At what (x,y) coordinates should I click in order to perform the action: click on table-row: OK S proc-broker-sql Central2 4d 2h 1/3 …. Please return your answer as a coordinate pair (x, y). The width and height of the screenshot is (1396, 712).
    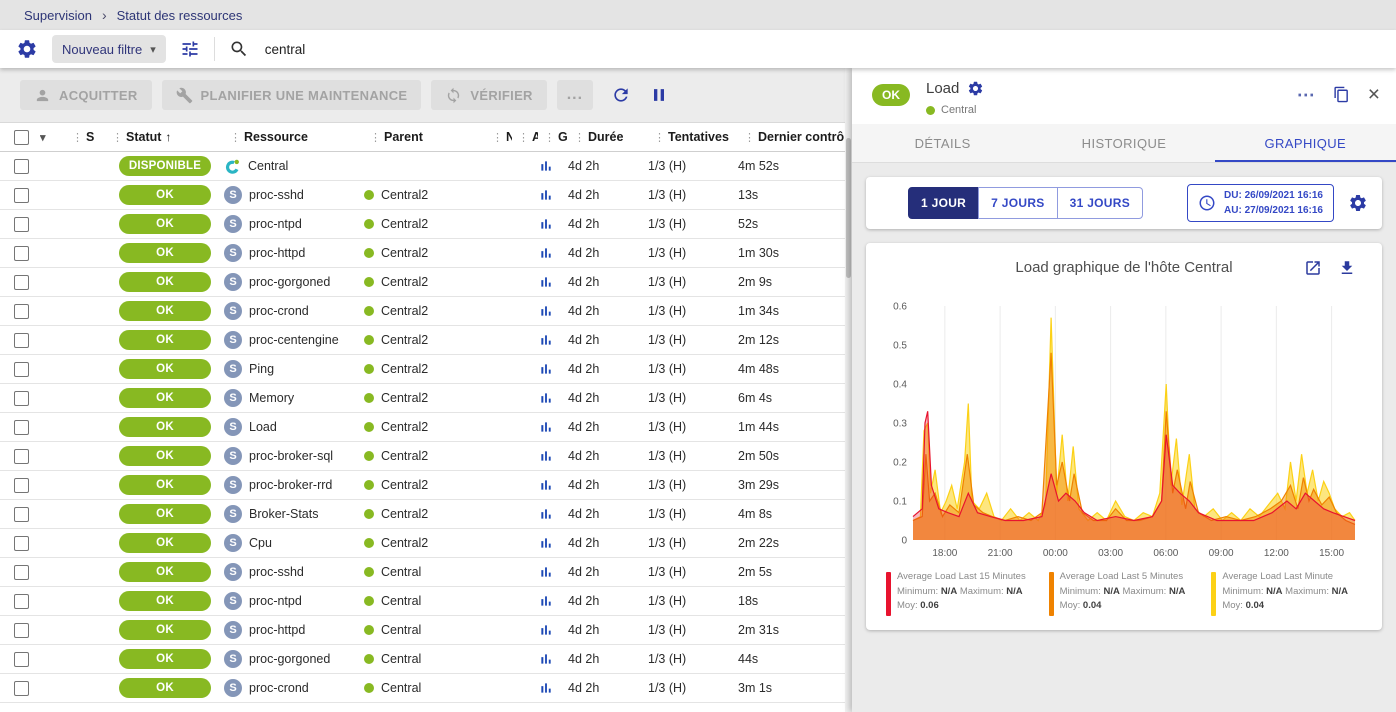
    Looking at the image, I should click on (422, 456).